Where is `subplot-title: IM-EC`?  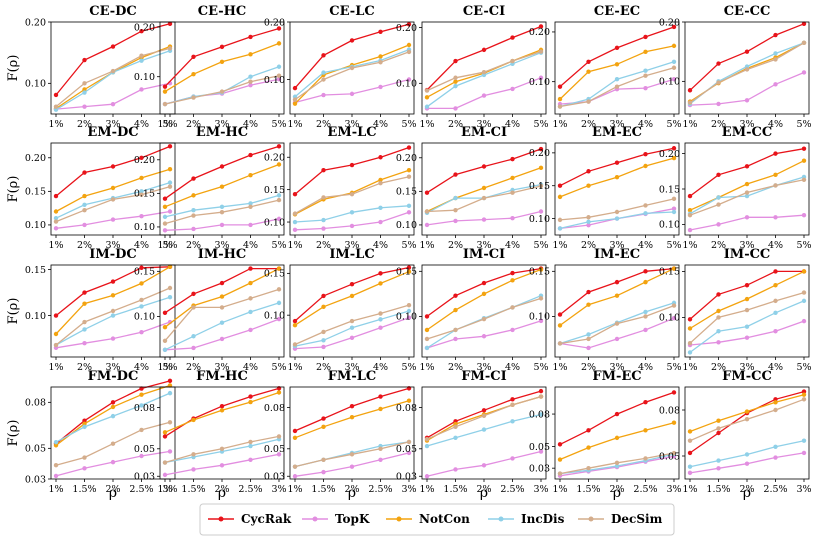
subplot-title: IM-EC is located at coordinates (617, 254).